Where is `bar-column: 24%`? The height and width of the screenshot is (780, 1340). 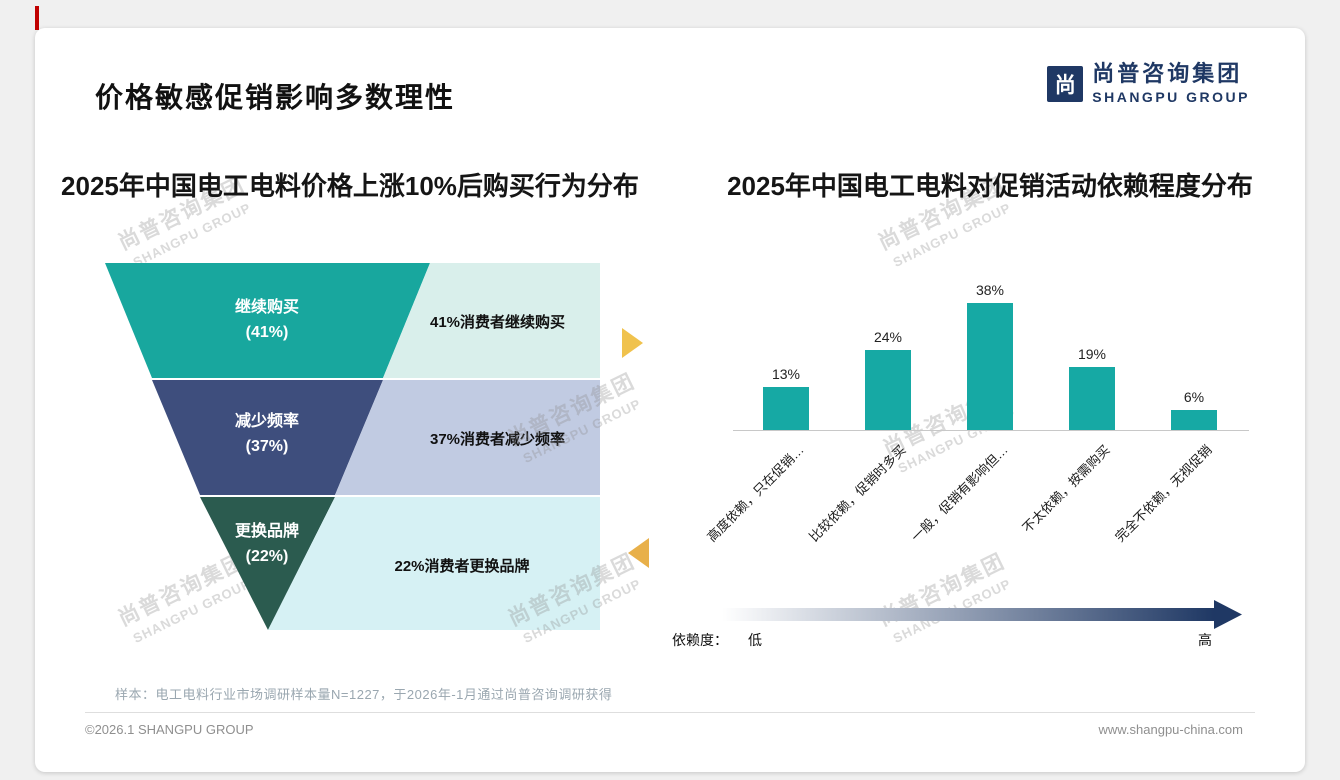 bar-column: 24% is located at coordinates (888, 355).